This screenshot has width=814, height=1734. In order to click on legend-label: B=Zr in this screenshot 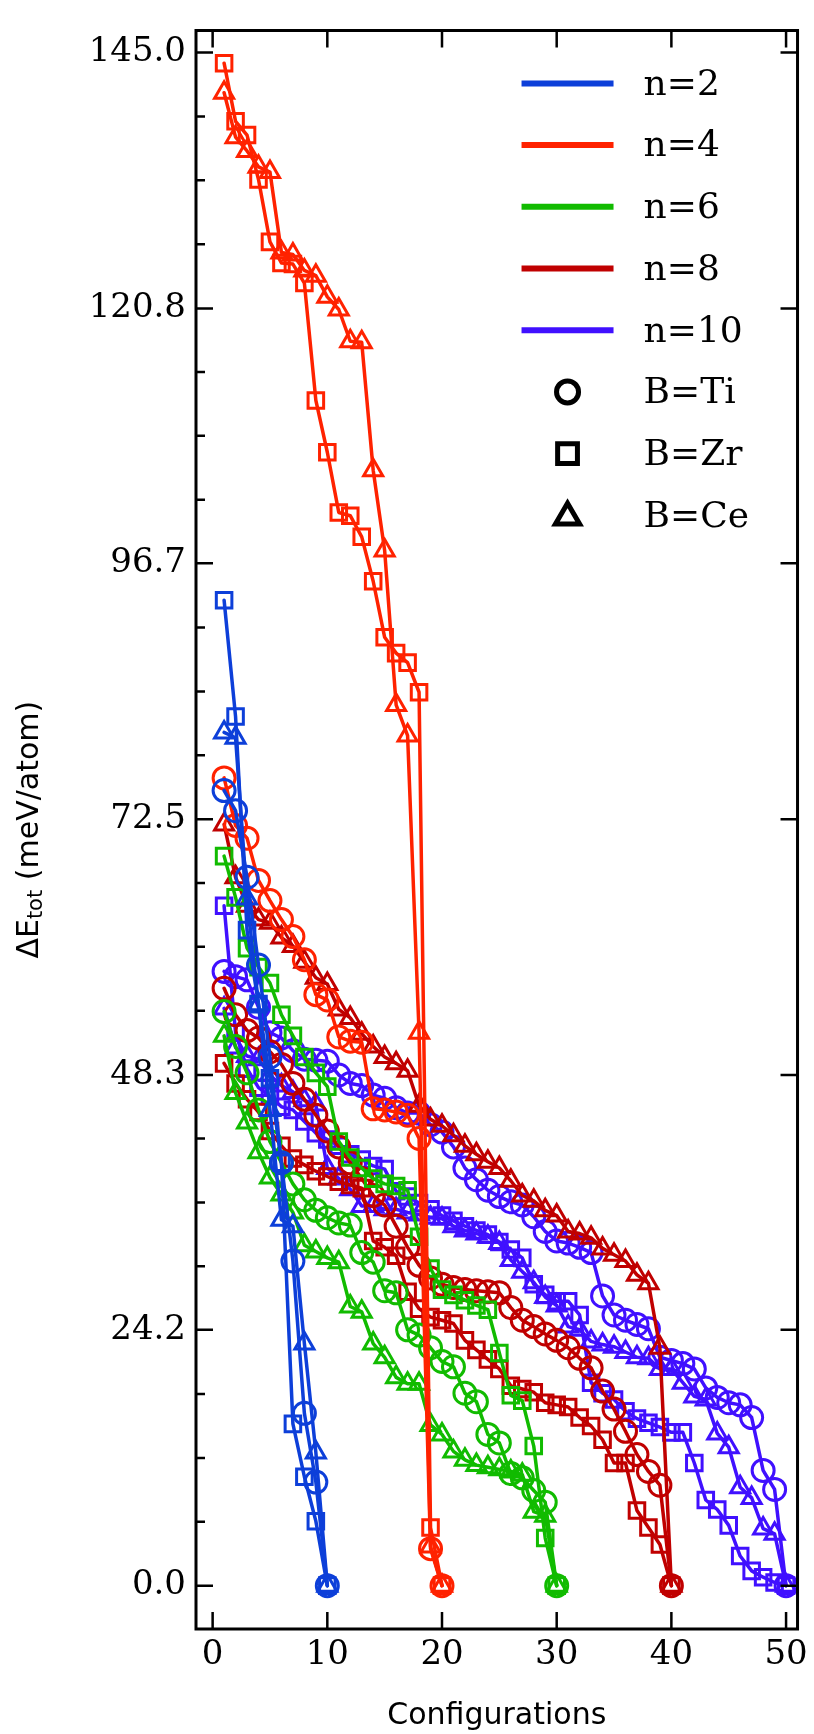, I will do `click(693, 452)`.